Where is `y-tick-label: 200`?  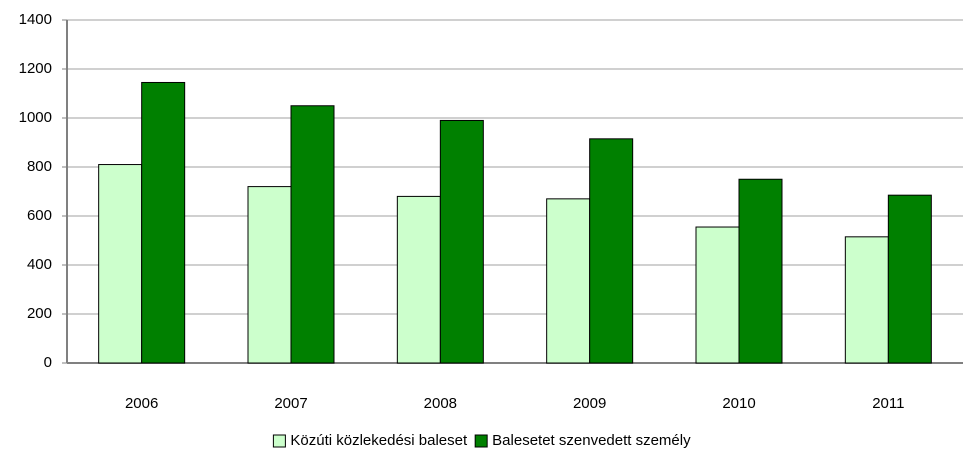
y-tick-label: 200 is located at coordinates (39, 313).